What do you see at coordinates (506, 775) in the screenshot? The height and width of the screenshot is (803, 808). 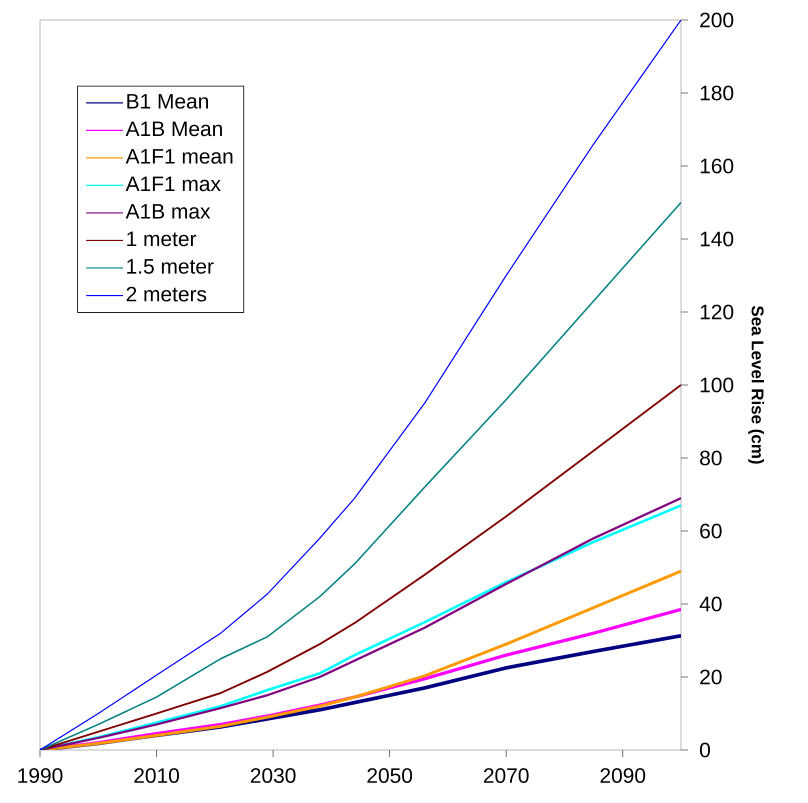 I see `x-tick-label: 2070` at bounding box center [506, 775].